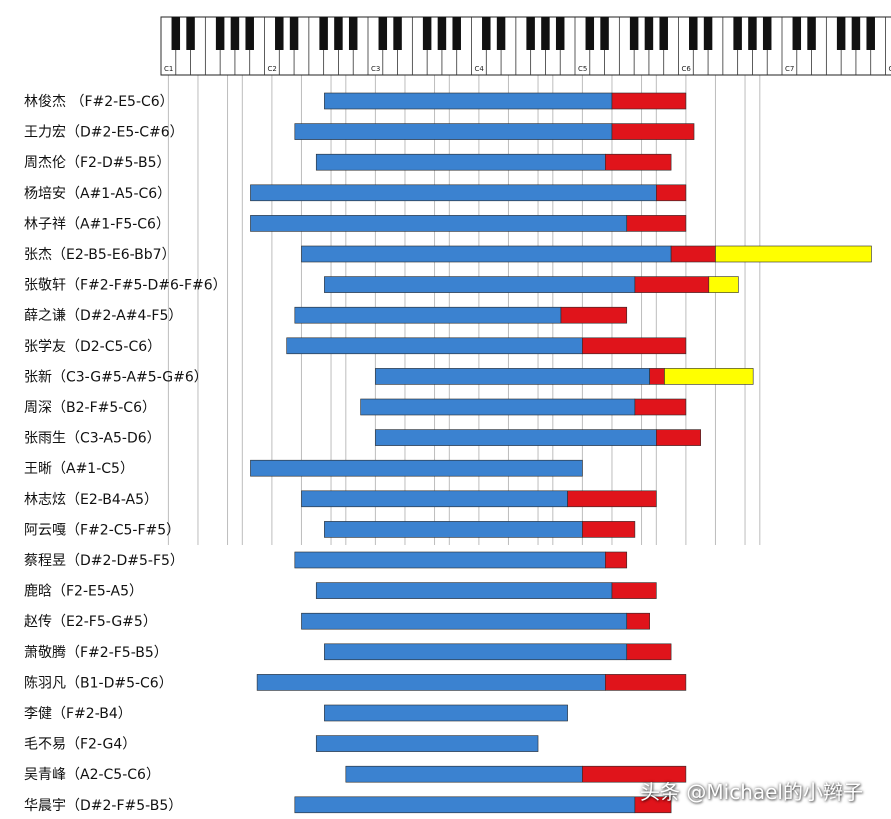  Describe the element at coordinates (337, 621) in the screenshot. I see `singer-row: 赵传（E2-F5-G#5）` at that location.